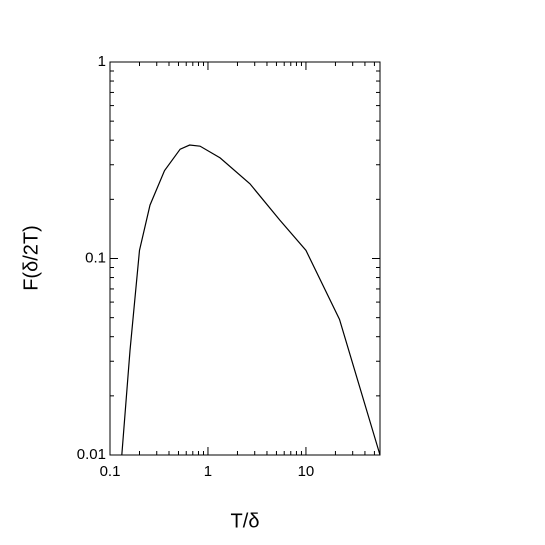 The image size is (545, 545). Describe the element at coordinates (208, 471) in the screenshot. I see `x-tick-label: 1` at that location.